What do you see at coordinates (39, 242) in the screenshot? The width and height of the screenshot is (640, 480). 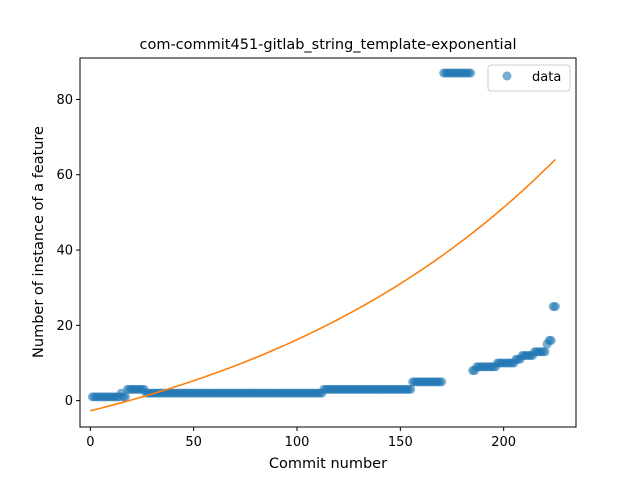 I see `y-axis-label: Number of instance of a feature` at bounding box center [39, 242].